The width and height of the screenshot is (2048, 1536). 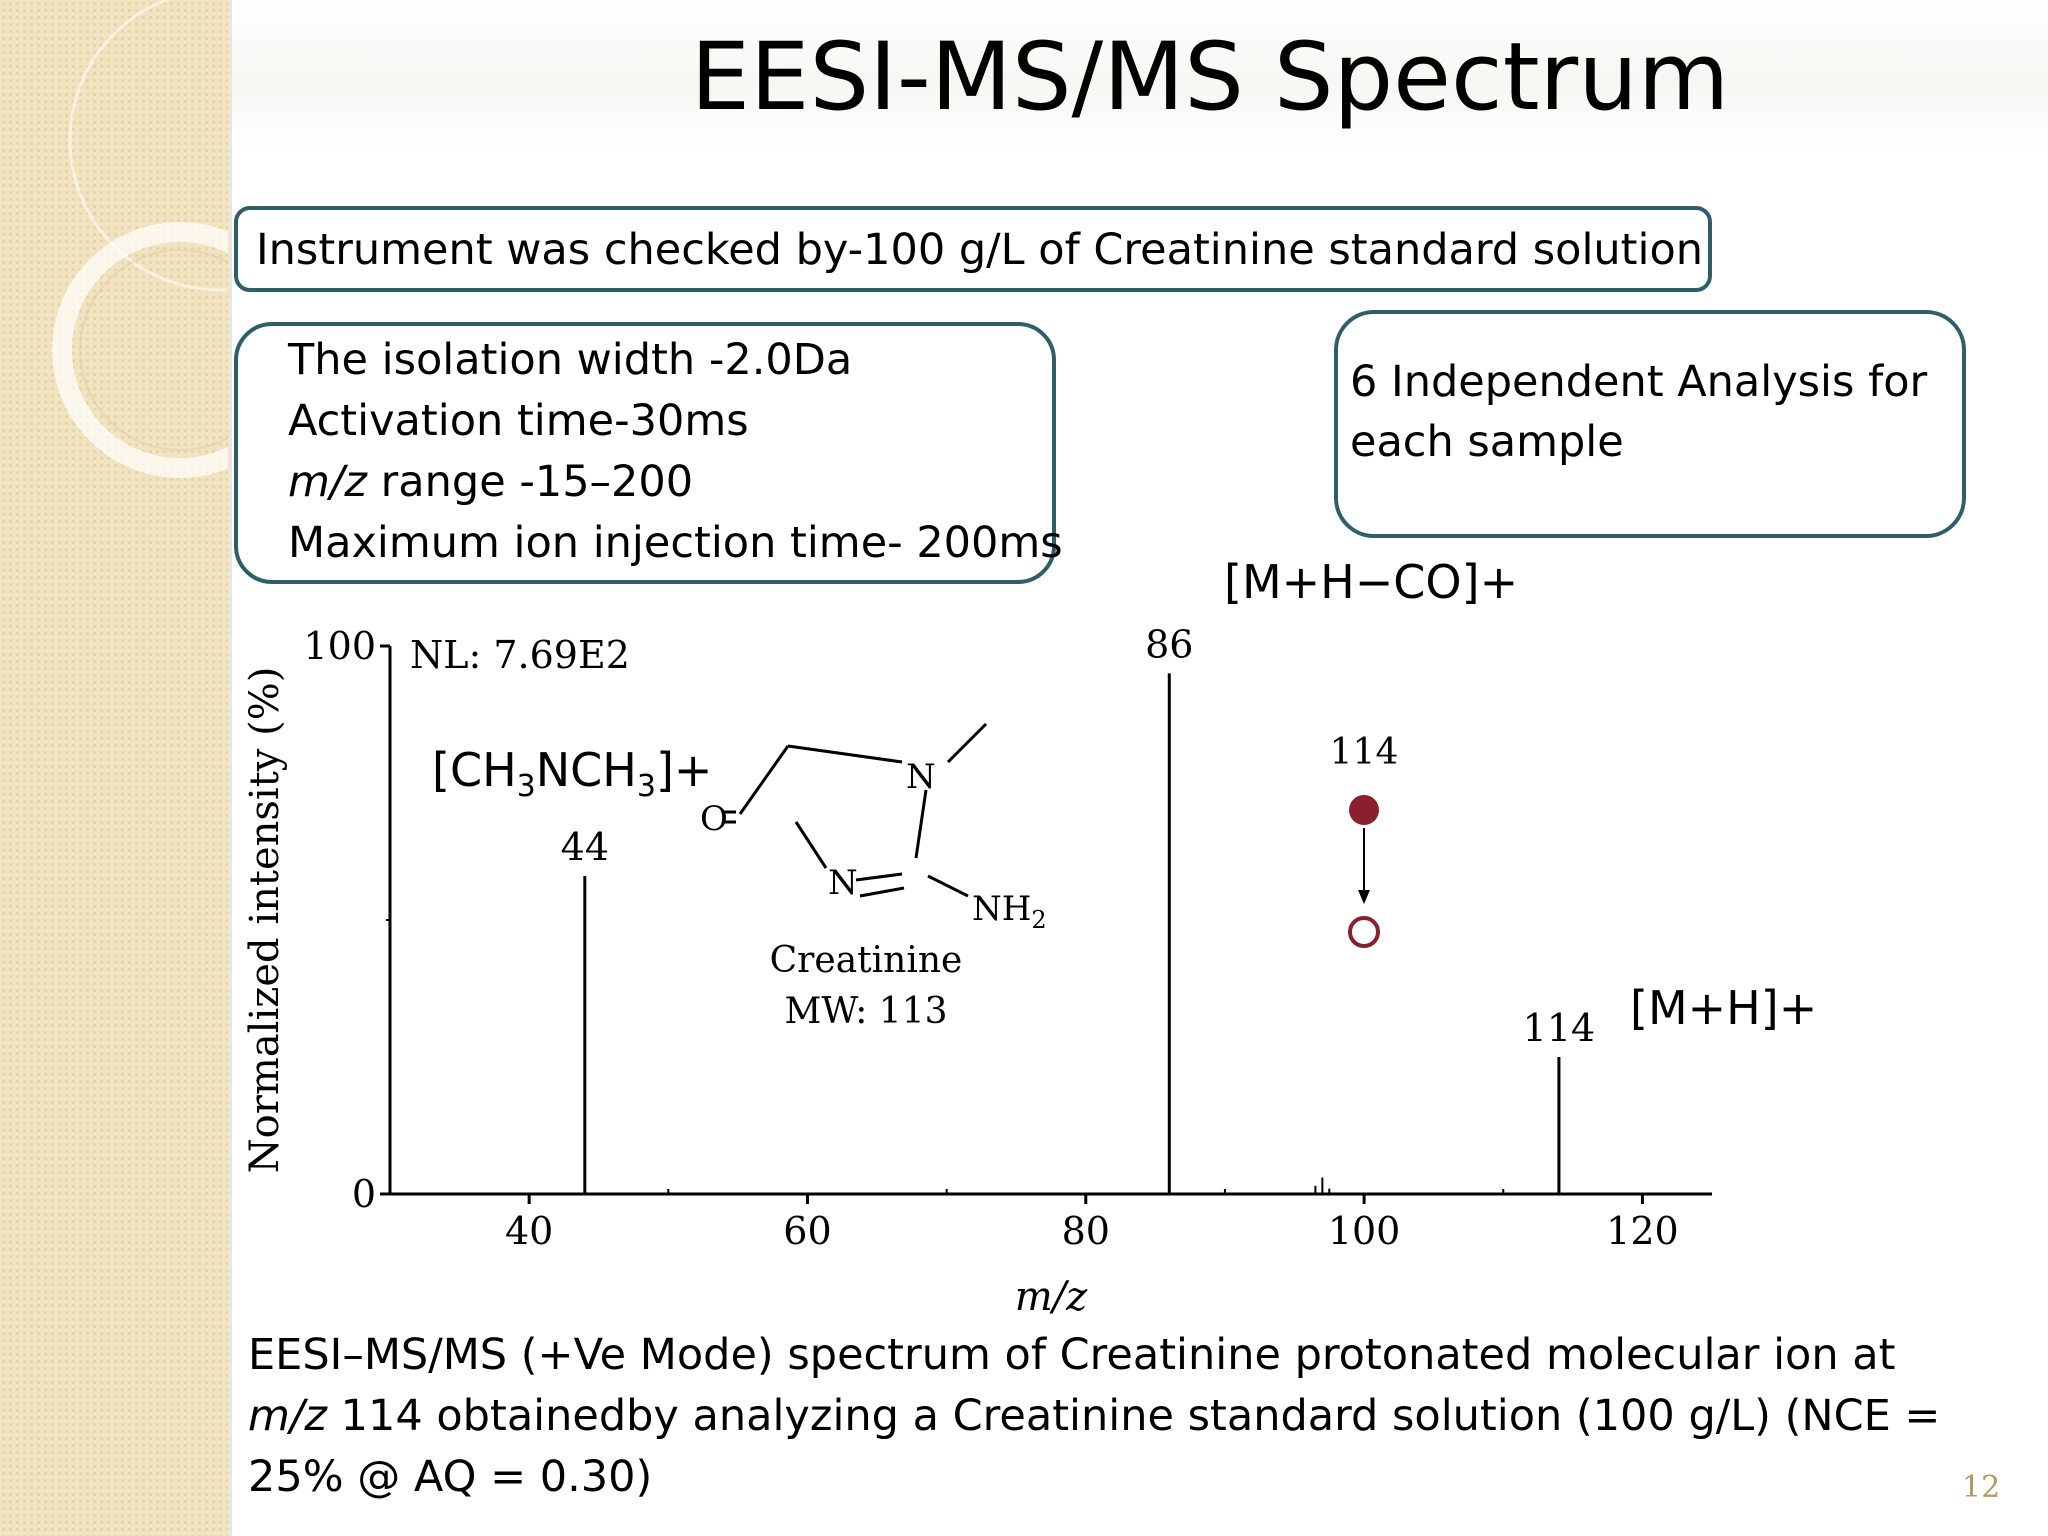 What do you see at coordinates (526, 786) in the screenshot?
I see `annotation-44-part-1: 3` at bounding box center [526, 786].